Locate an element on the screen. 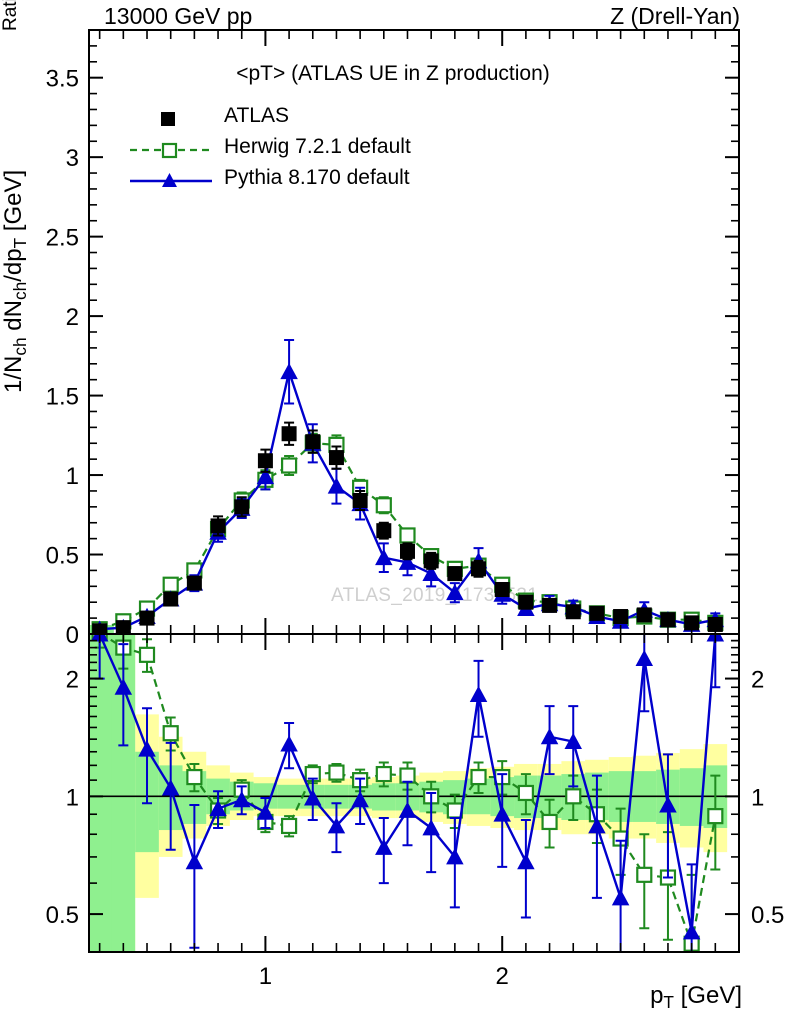 The width and height of the screenshot is (786, 1024). legend-label-pythia: Pythia 8.170 default is located at coordinates (317, 177).